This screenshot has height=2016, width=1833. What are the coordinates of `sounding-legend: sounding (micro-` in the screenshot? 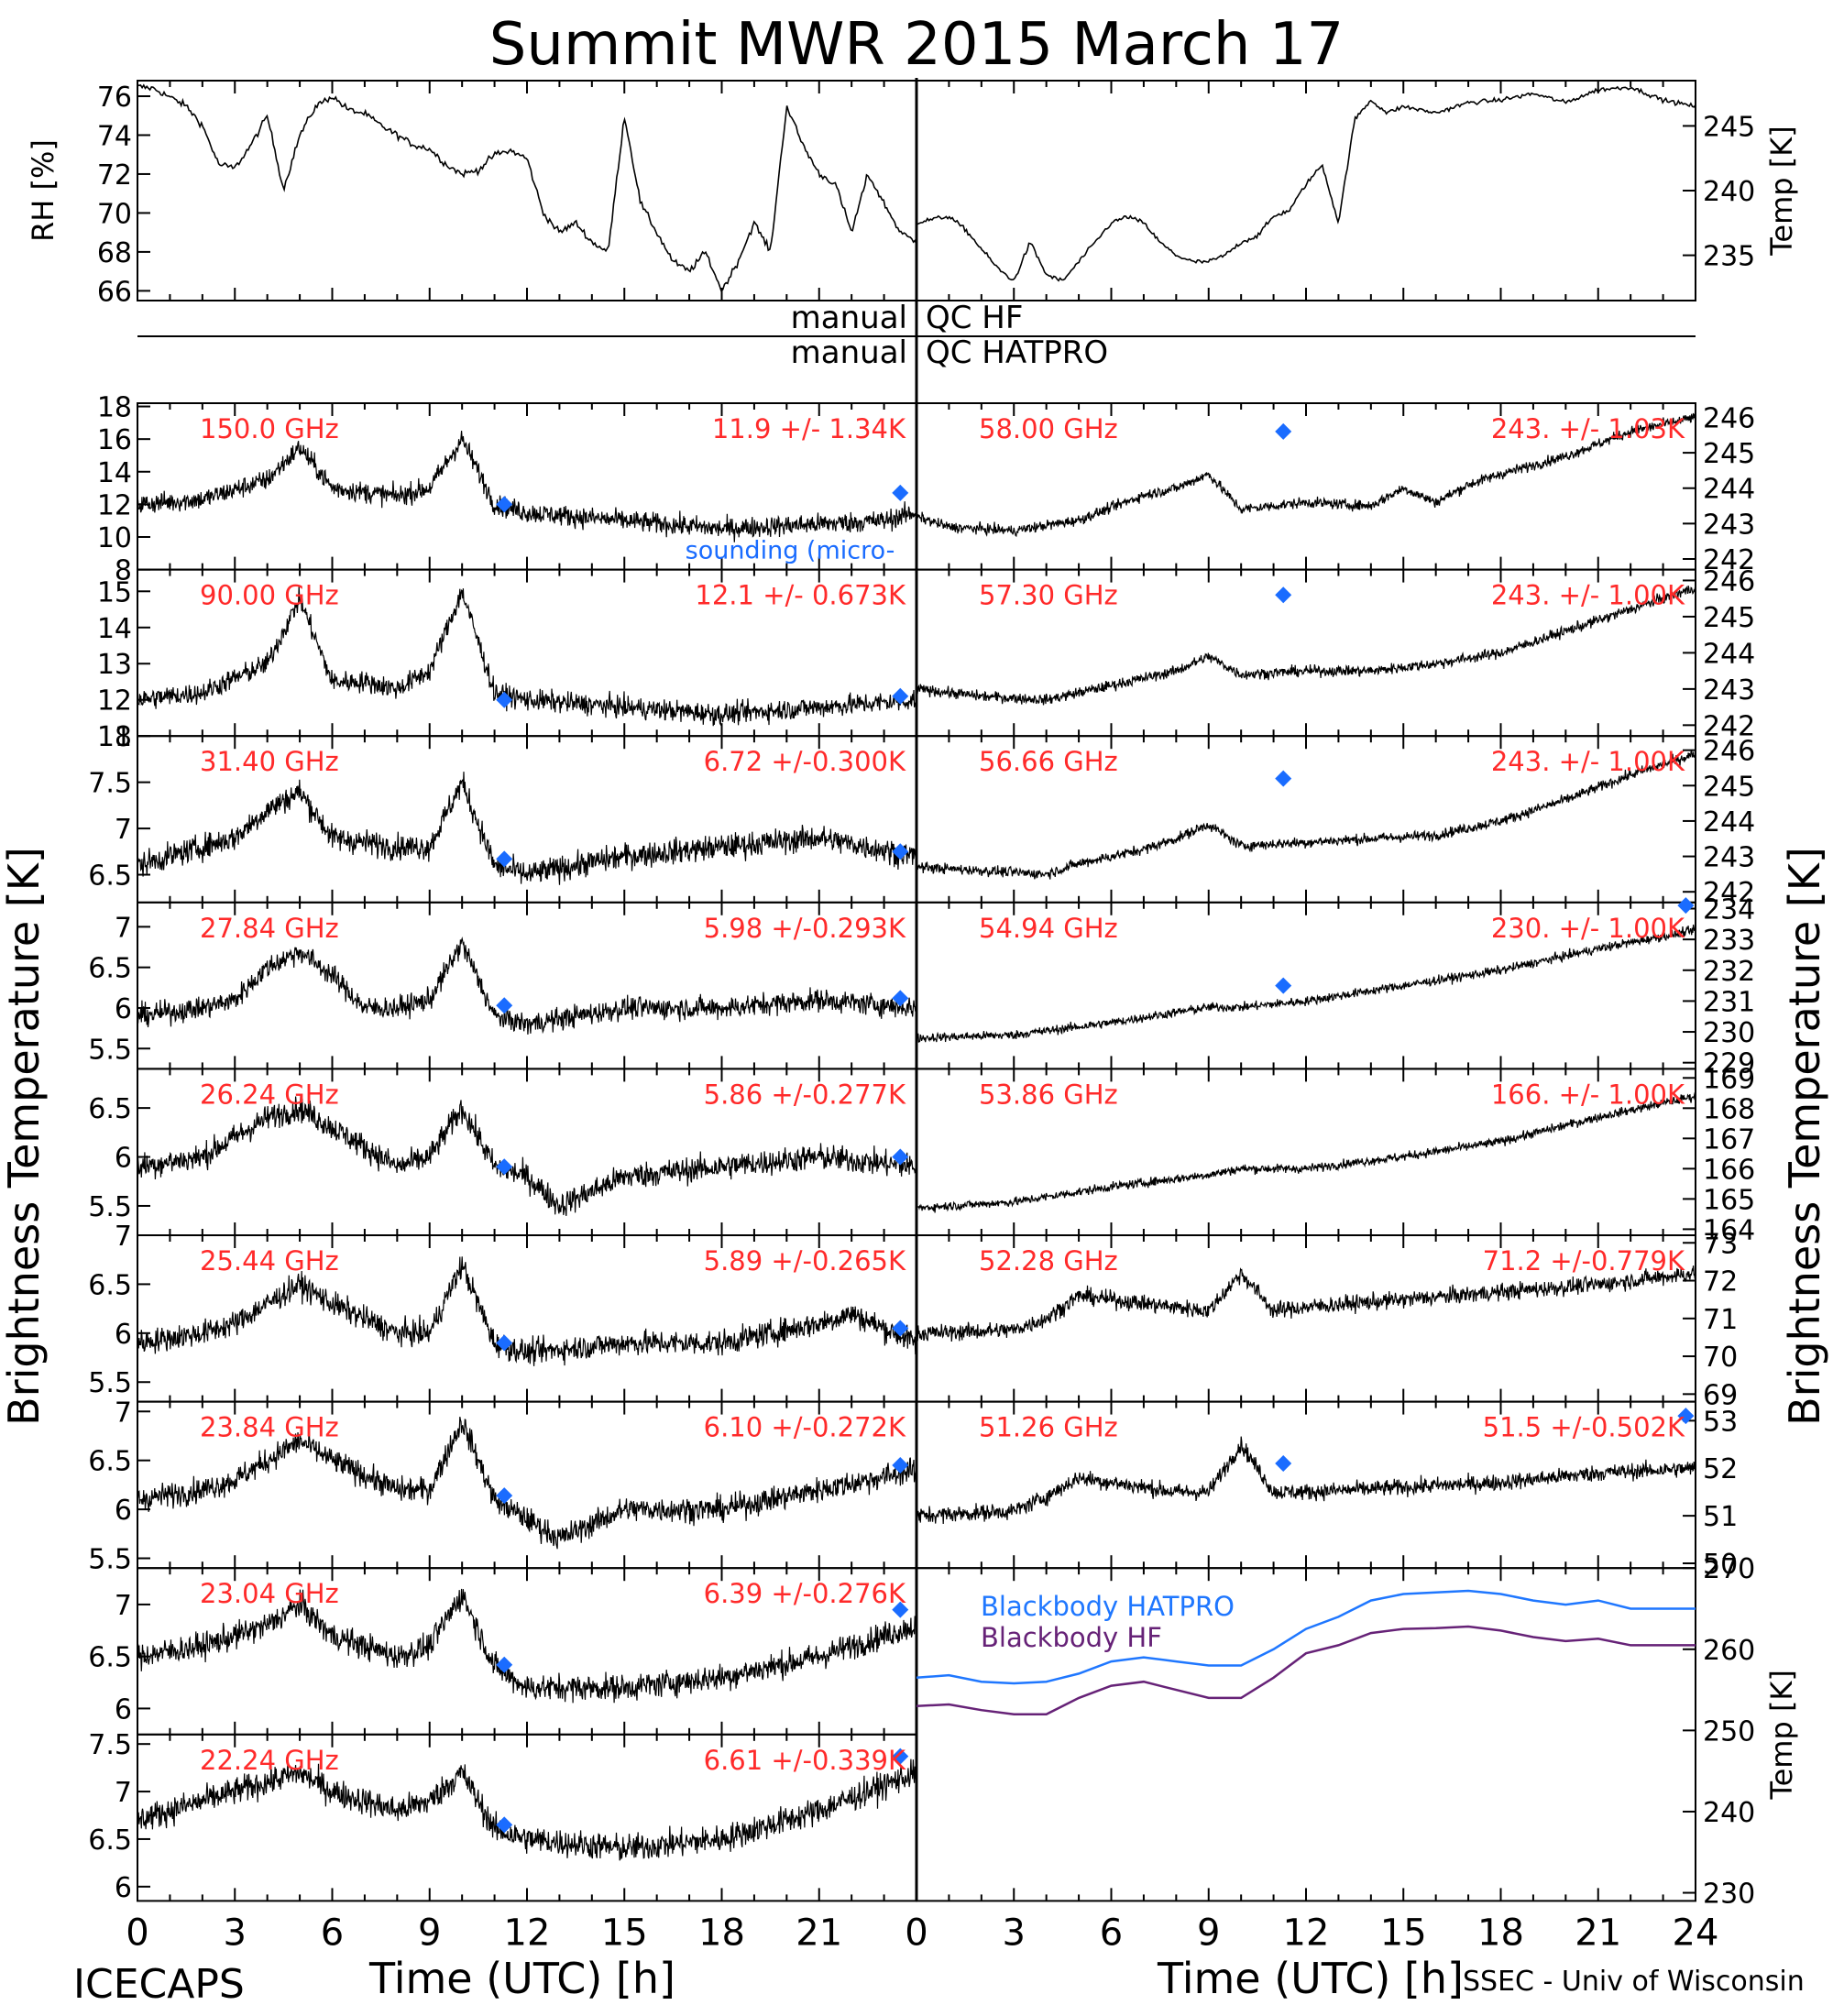 It's located at (790, 551).